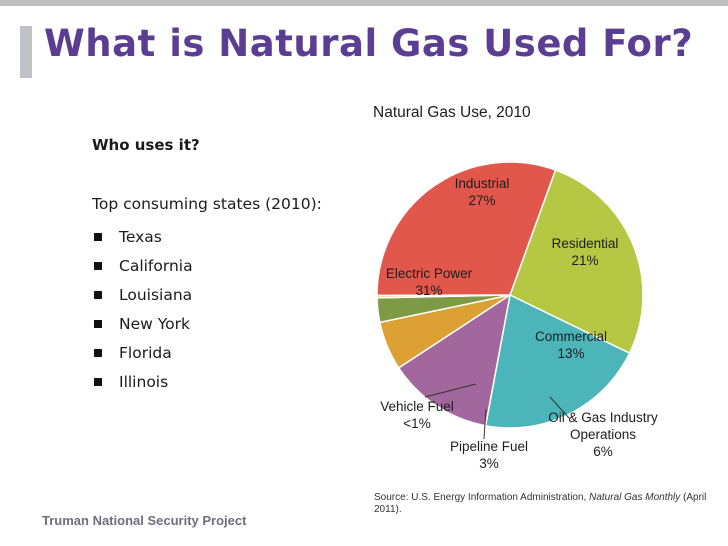 The image size is (728, 546). What do you see at coordinates (26, 52) in the screenshot?
I see `title-accent-bar` at bounding box center [26, 52].